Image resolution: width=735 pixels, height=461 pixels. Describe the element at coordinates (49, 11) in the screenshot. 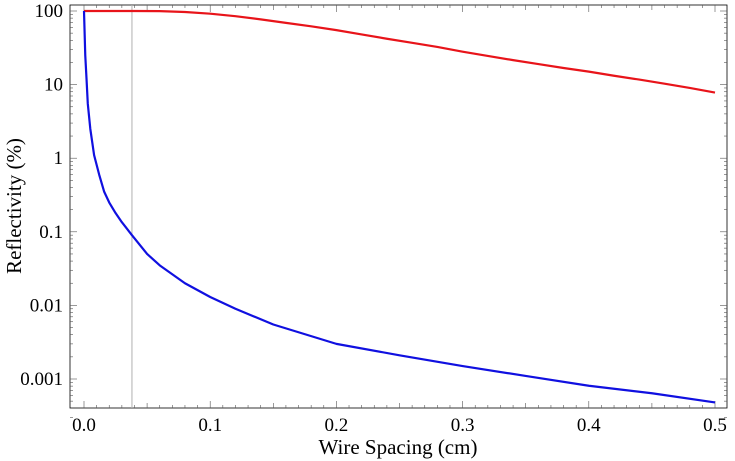

I see `y-tick-label: 100` at that location.